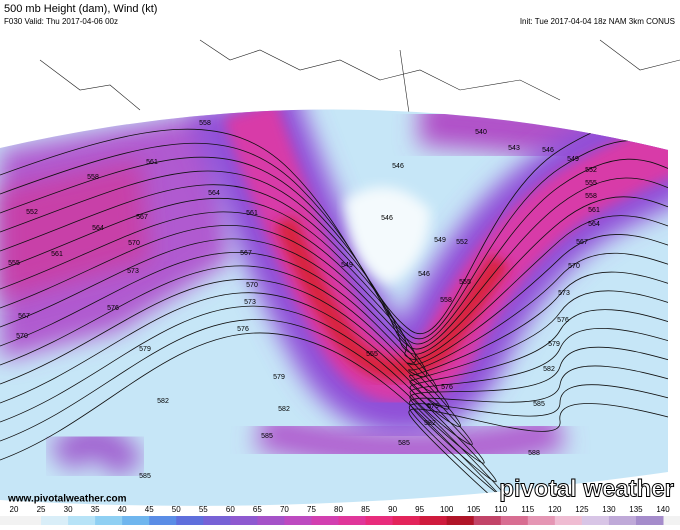  Describe the element at coordinates (586, 488) in the screenshot. I see `logo: pivotal weather` at that location.